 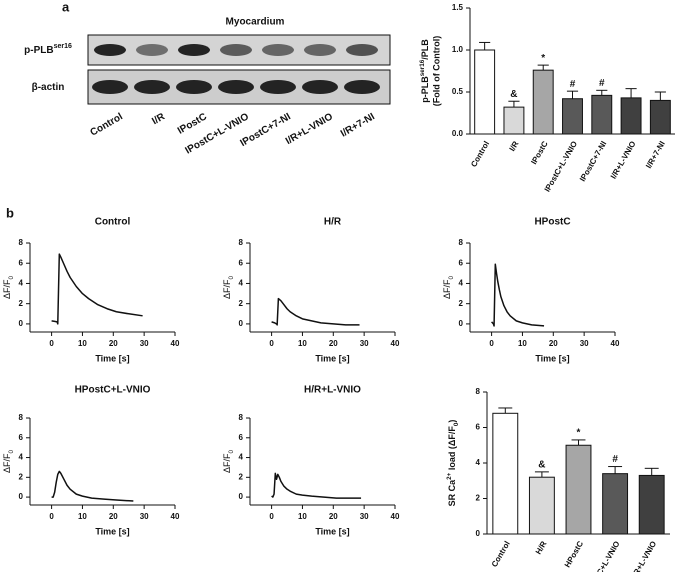 What do you see at coordinates (541, 547) in the screenshot?
I see `x-tick-label: H/R` at bounding box center [541, 547].